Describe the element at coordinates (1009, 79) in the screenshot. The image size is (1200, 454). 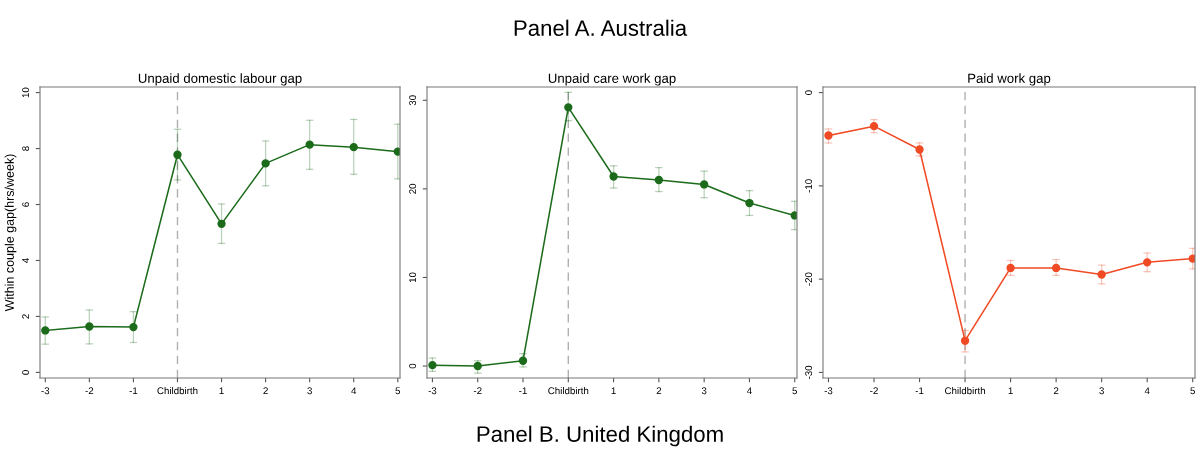
I see `chart-title: Paid work gap` at that location.